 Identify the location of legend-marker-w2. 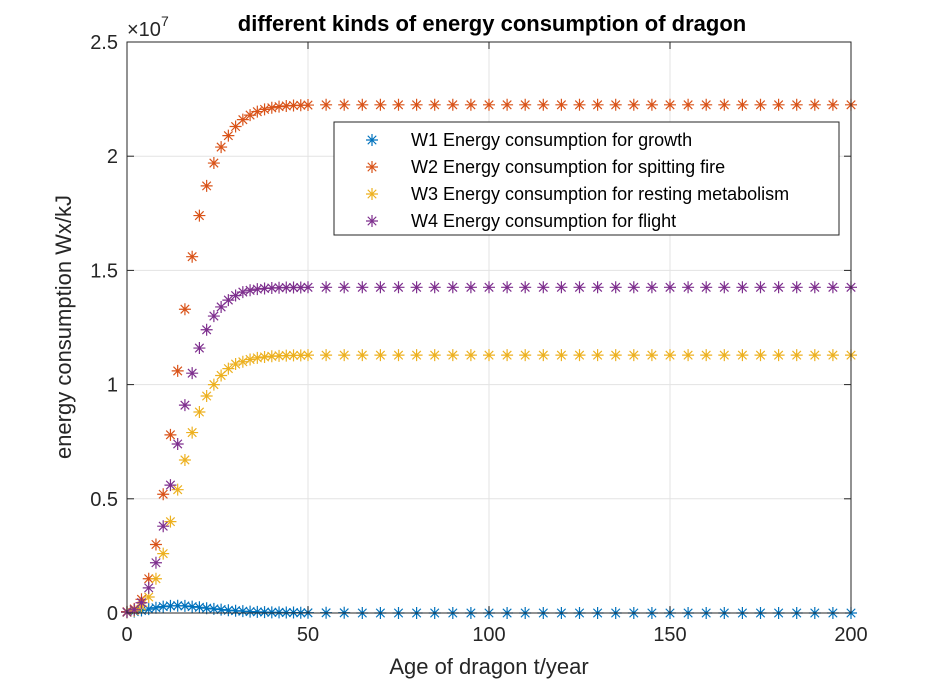
(372, 167).